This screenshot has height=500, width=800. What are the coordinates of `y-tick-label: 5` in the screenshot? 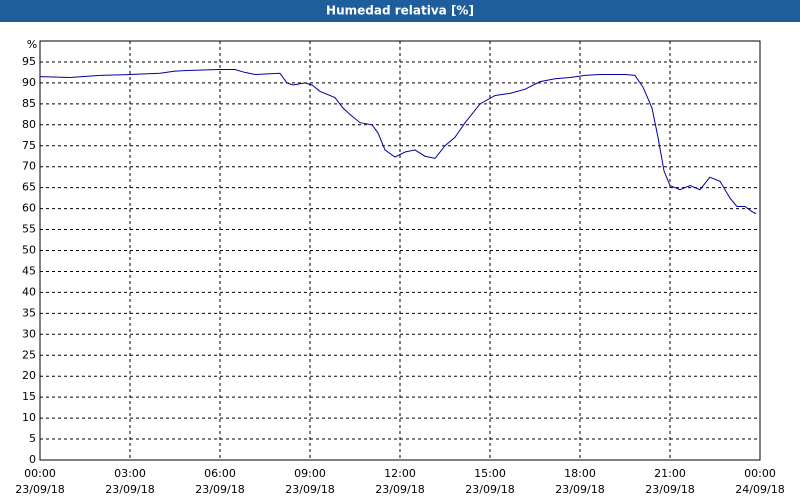 It's located at (32, 438).